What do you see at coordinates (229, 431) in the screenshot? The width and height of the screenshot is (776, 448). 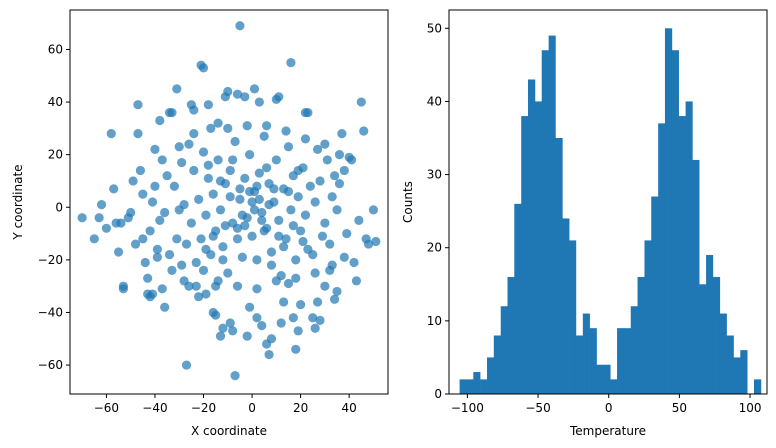 I see `scatter-x-label: X coordinate` at bounding box center [229, 431].